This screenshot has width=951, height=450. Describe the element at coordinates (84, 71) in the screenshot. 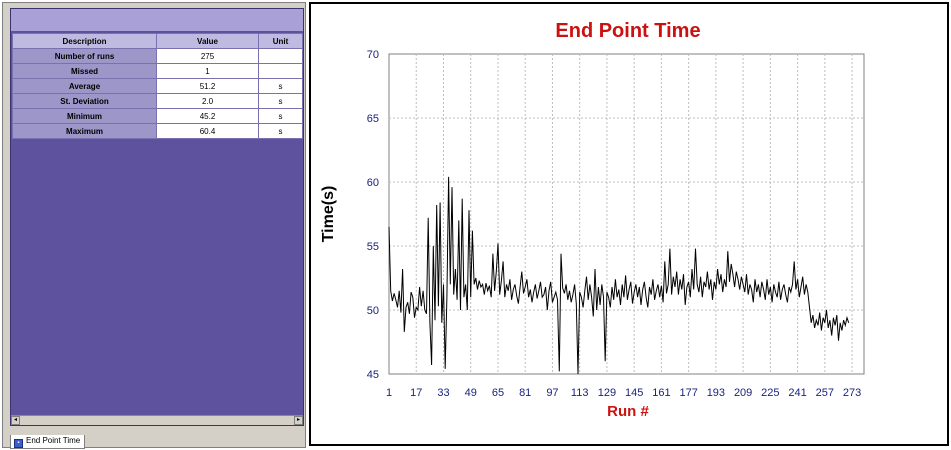

I see `row-label: Missed` at that location.